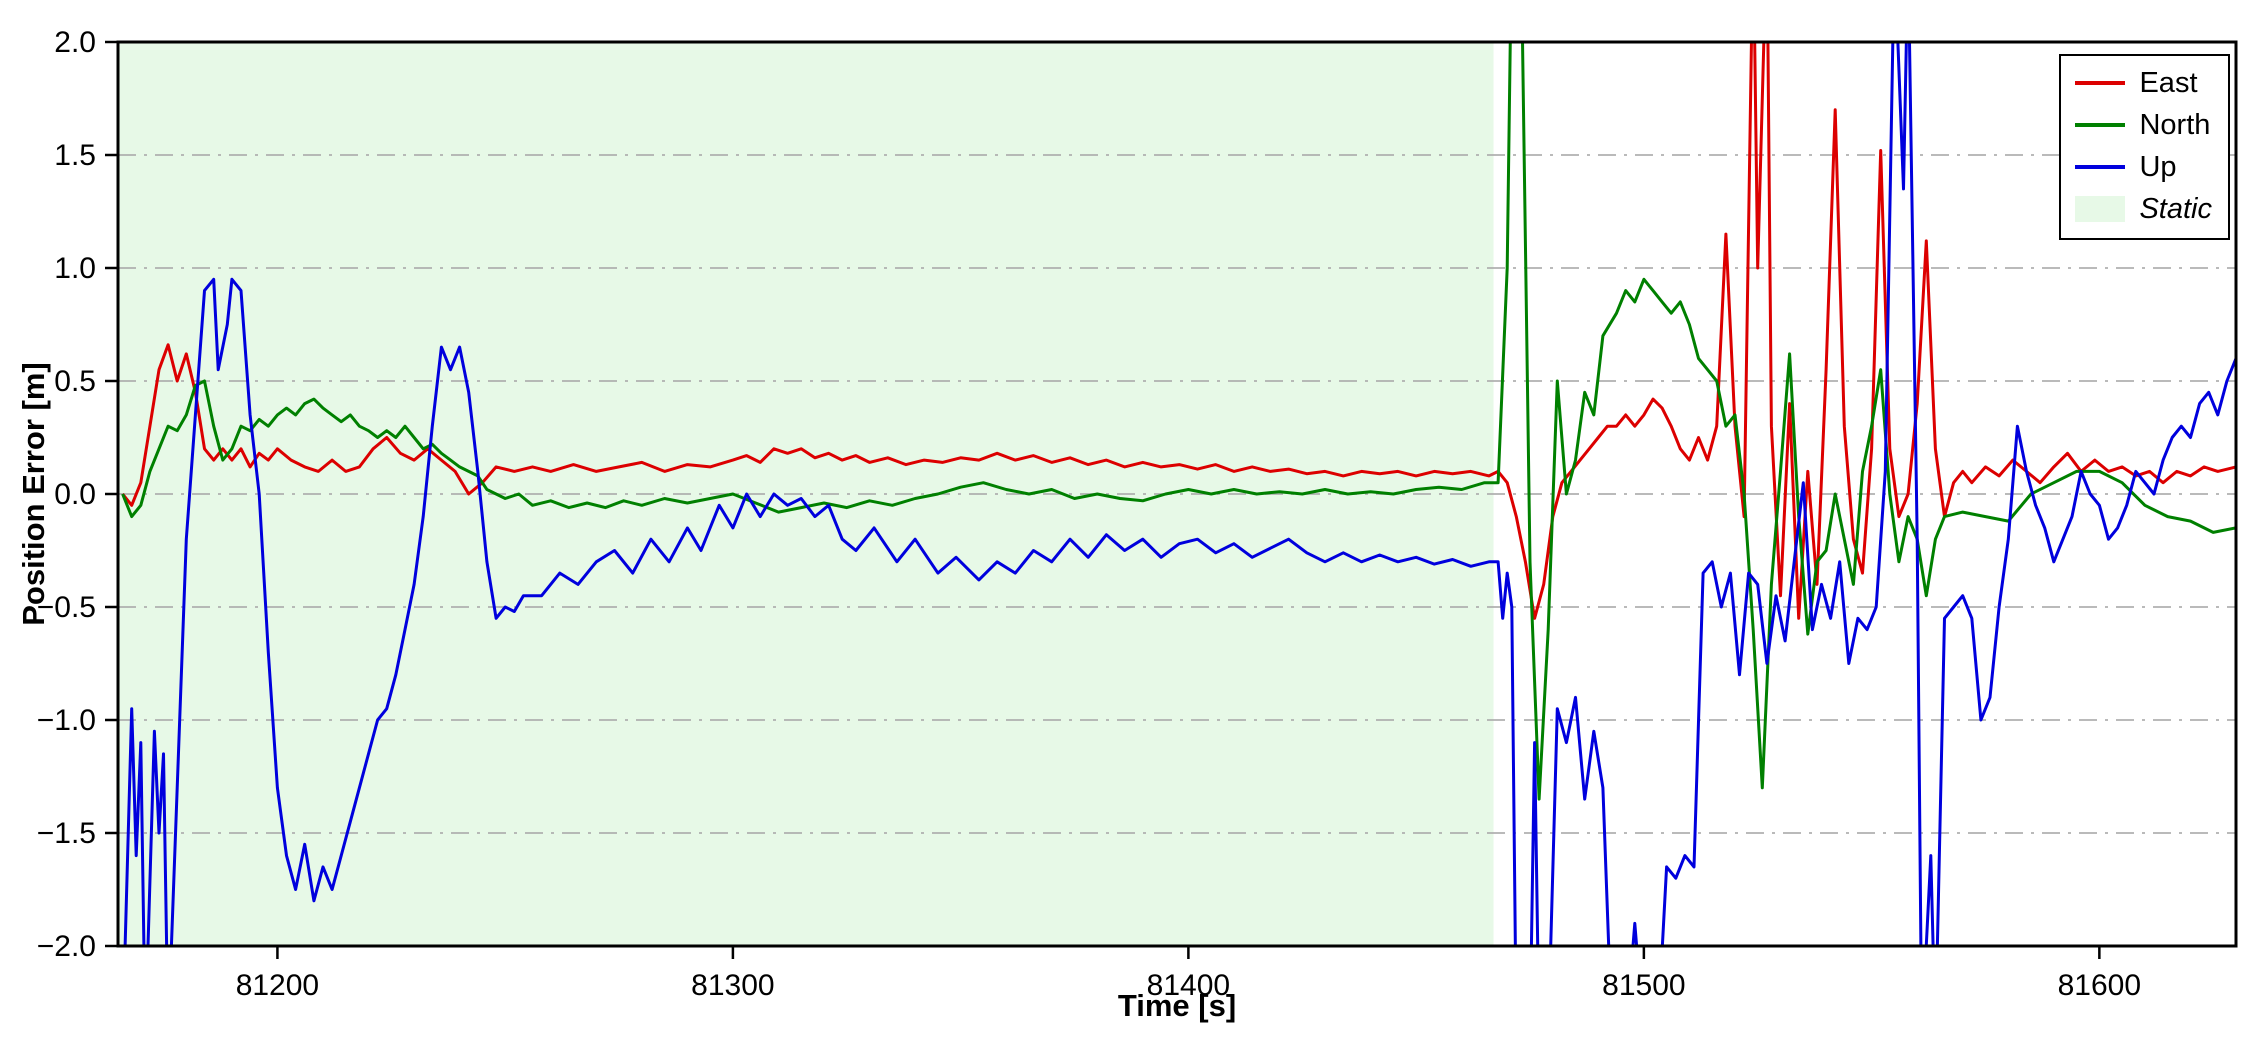 Image resolution: width=2250 pixels, height=1050 pixels. I want to click on y-tick-label--1: −1.0, so click(66, 720).